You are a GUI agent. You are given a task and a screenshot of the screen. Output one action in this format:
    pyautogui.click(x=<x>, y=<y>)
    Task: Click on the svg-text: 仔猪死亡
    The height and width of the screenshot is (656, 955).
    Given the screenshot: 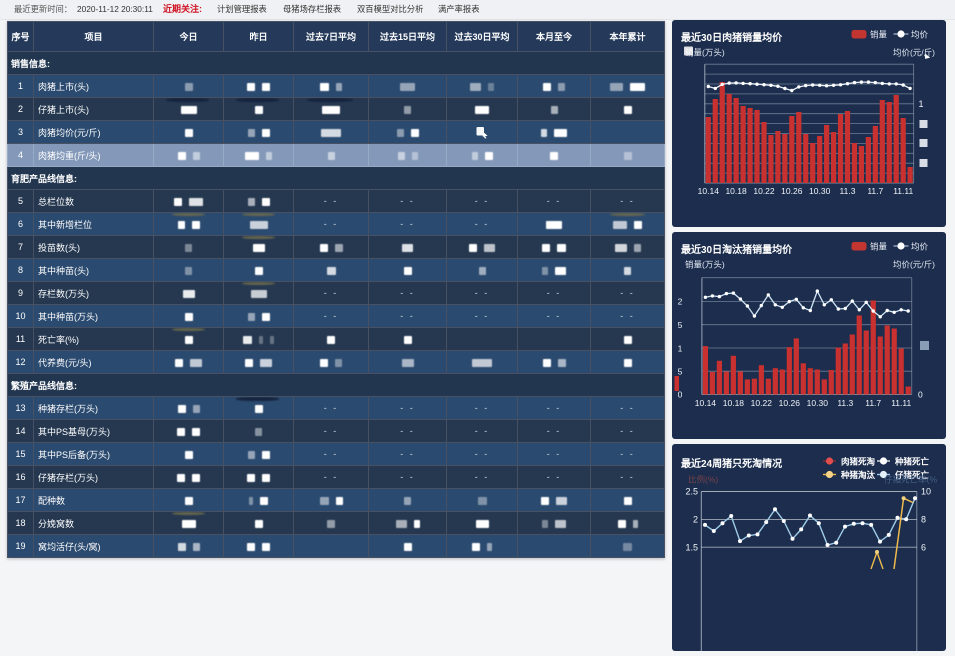 What is the action you would take?
    pyautogui.click(x=912, y=475)
    